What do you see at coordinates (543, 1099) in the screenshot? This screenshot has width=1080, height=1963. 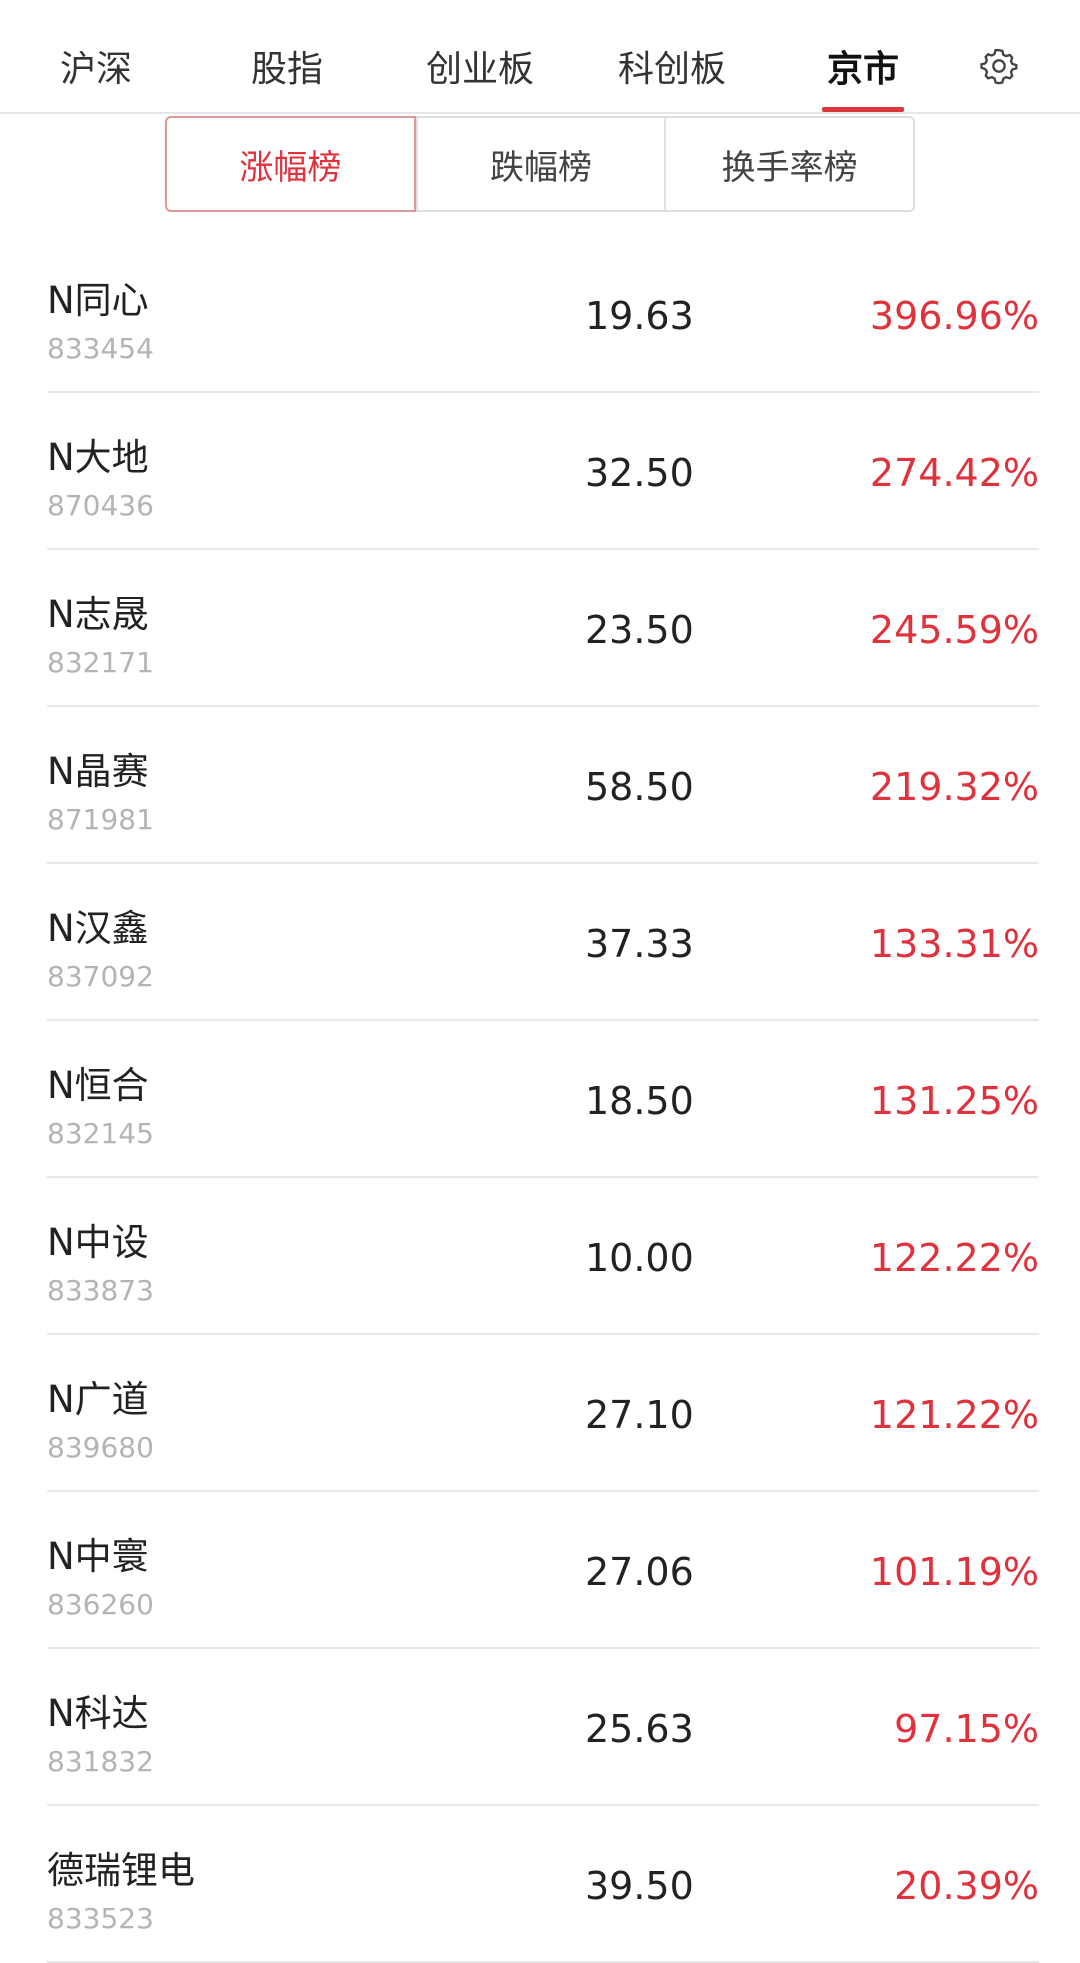 I see `stock-row: N恒合 832145 18.50 131.25%` at bounding box center [543, 1099].